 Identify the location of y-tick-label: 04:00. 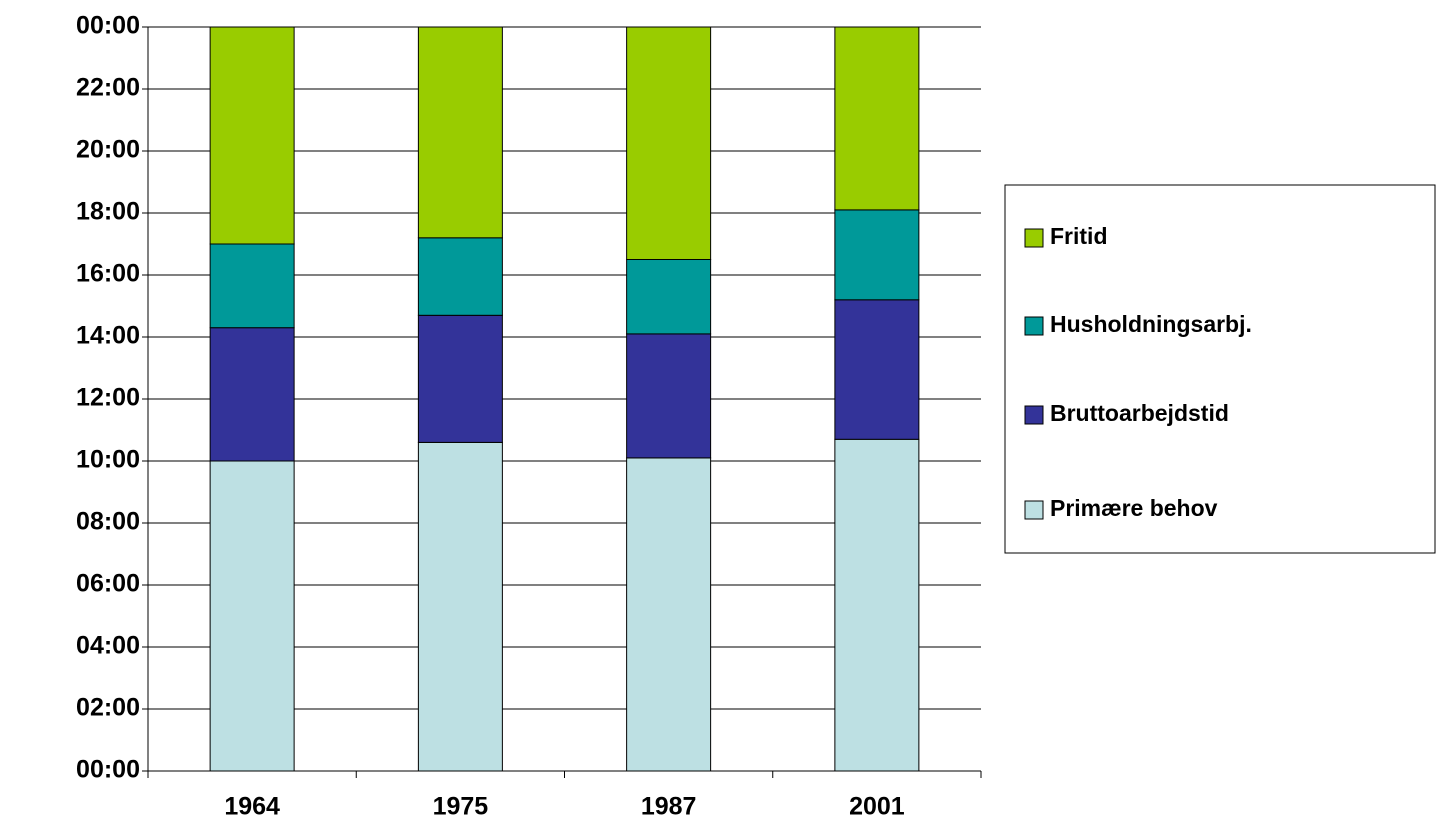
(108, 646).